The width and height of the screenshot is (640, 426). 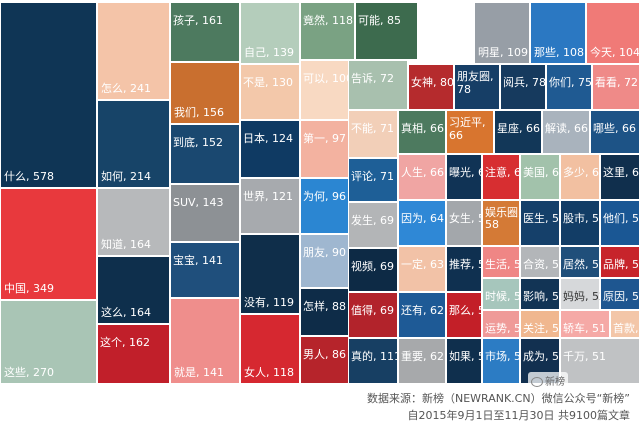 I want to click on treemap-cell: 女生, 59, so click(x=469, y=223).